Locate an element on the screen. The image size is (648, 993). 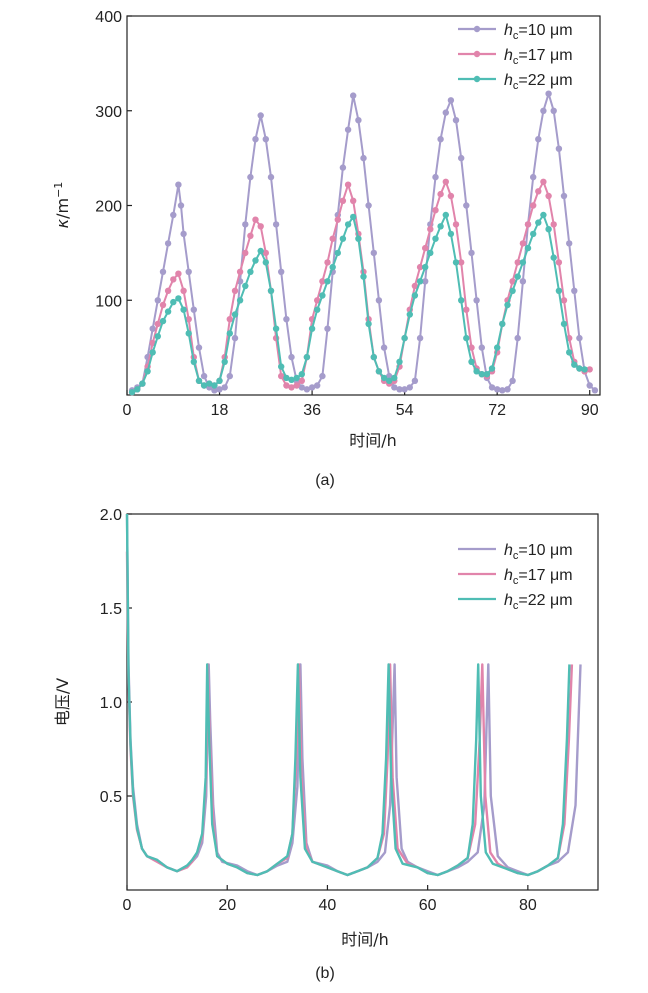
chart-b-xtick-label: 0 is located at coordinates (127, 905).